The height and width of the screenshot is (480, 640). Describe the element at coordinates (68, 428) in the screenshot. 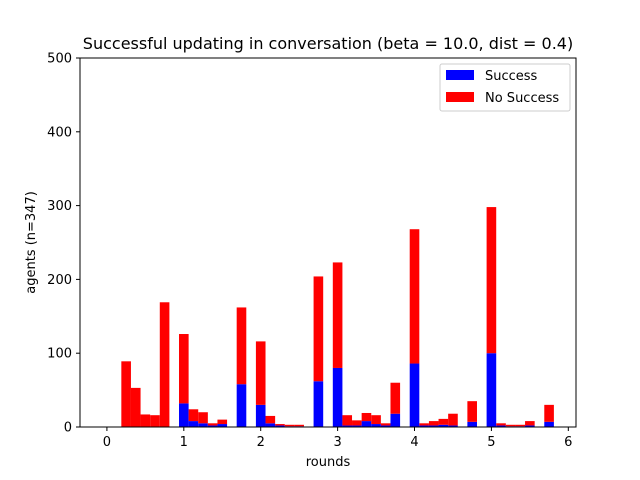

I see `y-tick-label: 0` at that location.